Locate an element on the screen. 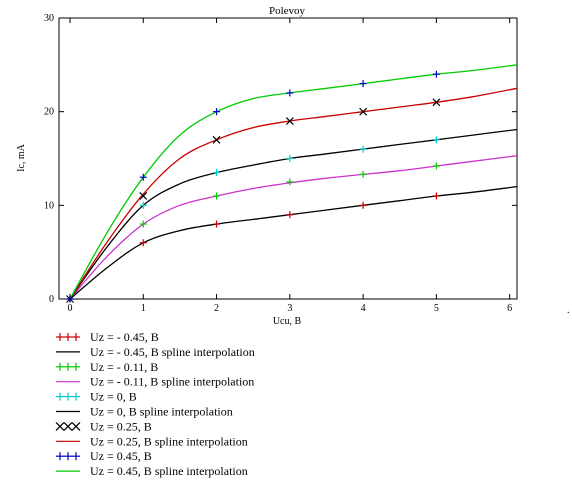  legend-label: Uz = 0, B is located at coordinates (113, 397).